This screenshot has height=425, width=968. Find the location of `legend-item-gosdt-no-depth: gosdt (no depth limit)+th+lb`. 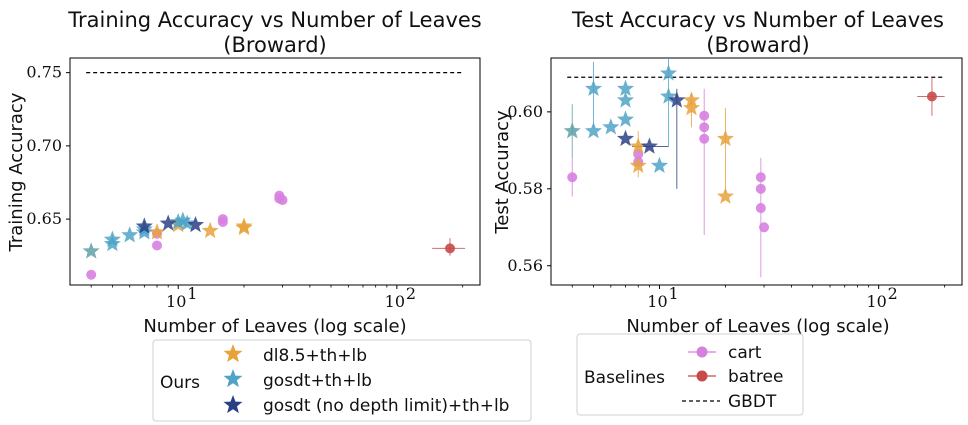

legend-item-gosdt-no-depth: gosdt (no depth limit)+th+lb is located at coordinates (386, 406).